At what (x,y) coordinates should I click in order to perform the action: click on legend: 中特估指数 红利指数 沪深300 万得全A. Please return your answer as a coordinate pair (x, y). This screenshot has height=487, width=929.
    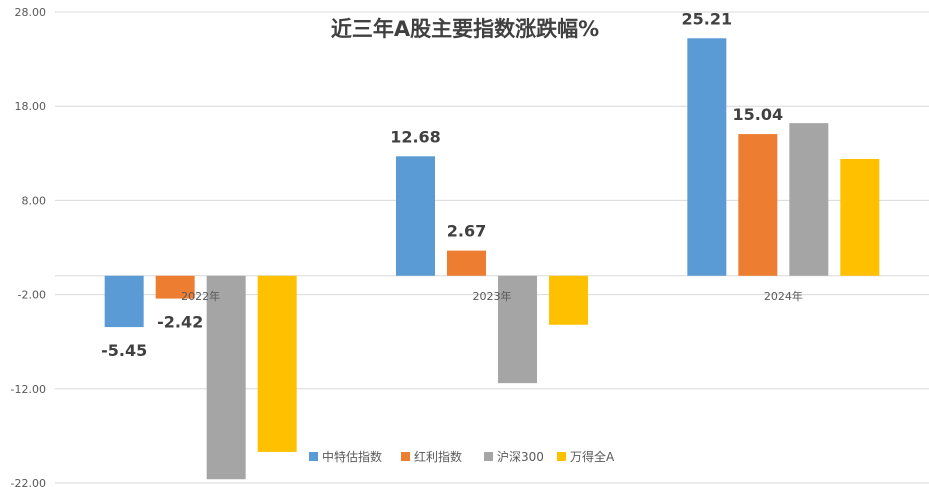
    Looking at the image, I should click on (462, 456).